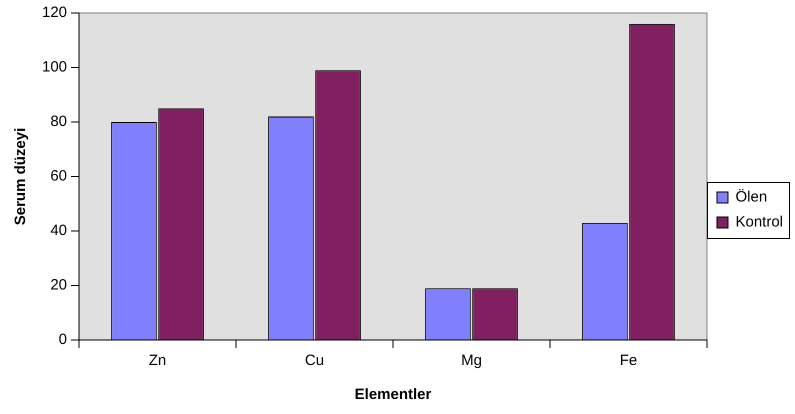 The height and width of the screenshot is (414, 795). Describe the element at coordinates (759, 222) in the screenshot. I see `legend-label: Kontrol` at that location.